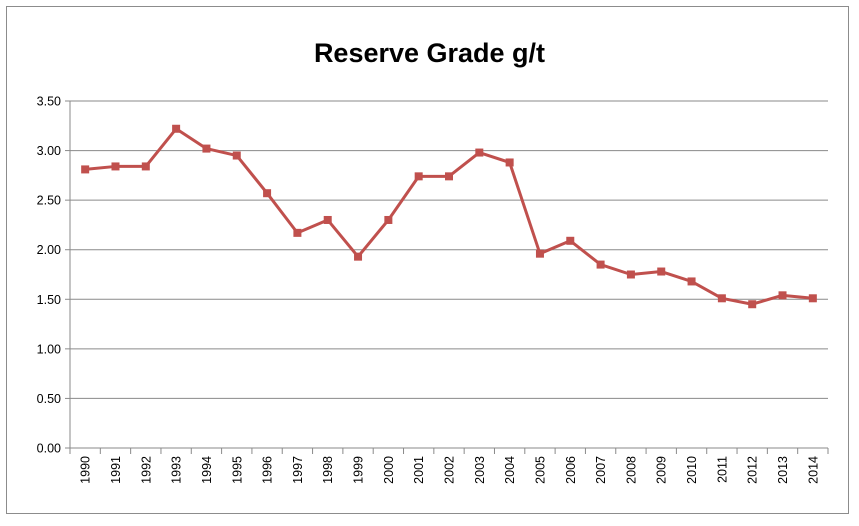 Image resolution: width=859 pixels, height=526 pixels. I want to click on x-tick-label: 2010, so click(692, 470).